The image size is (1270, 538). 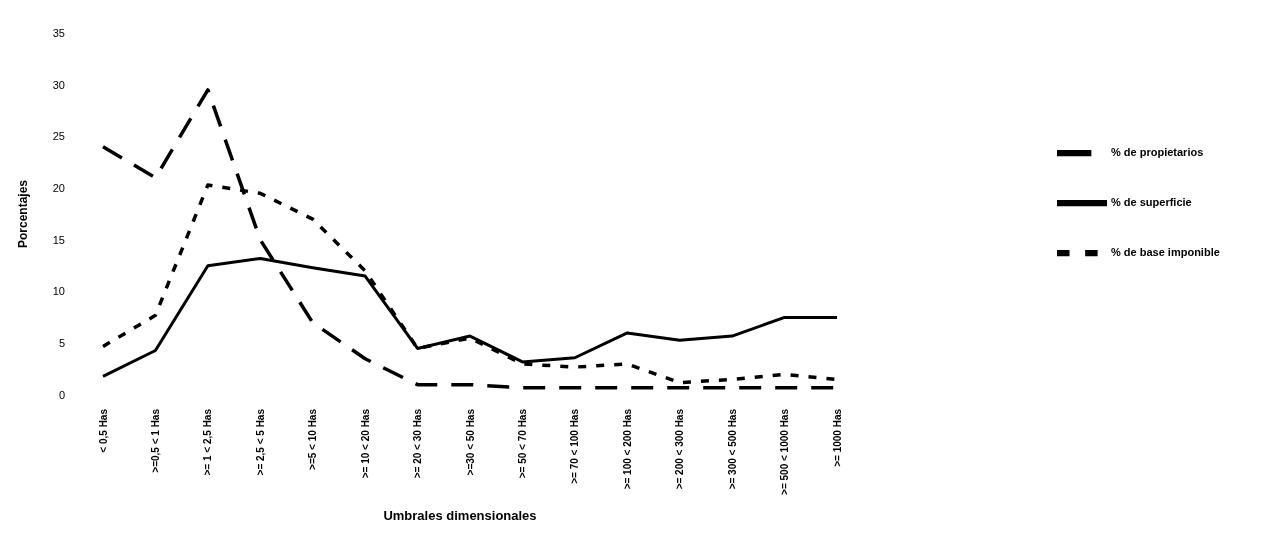 I want to click on x-tick-label: >= 1 < 2,5 Has, so click(x=208, y=442).